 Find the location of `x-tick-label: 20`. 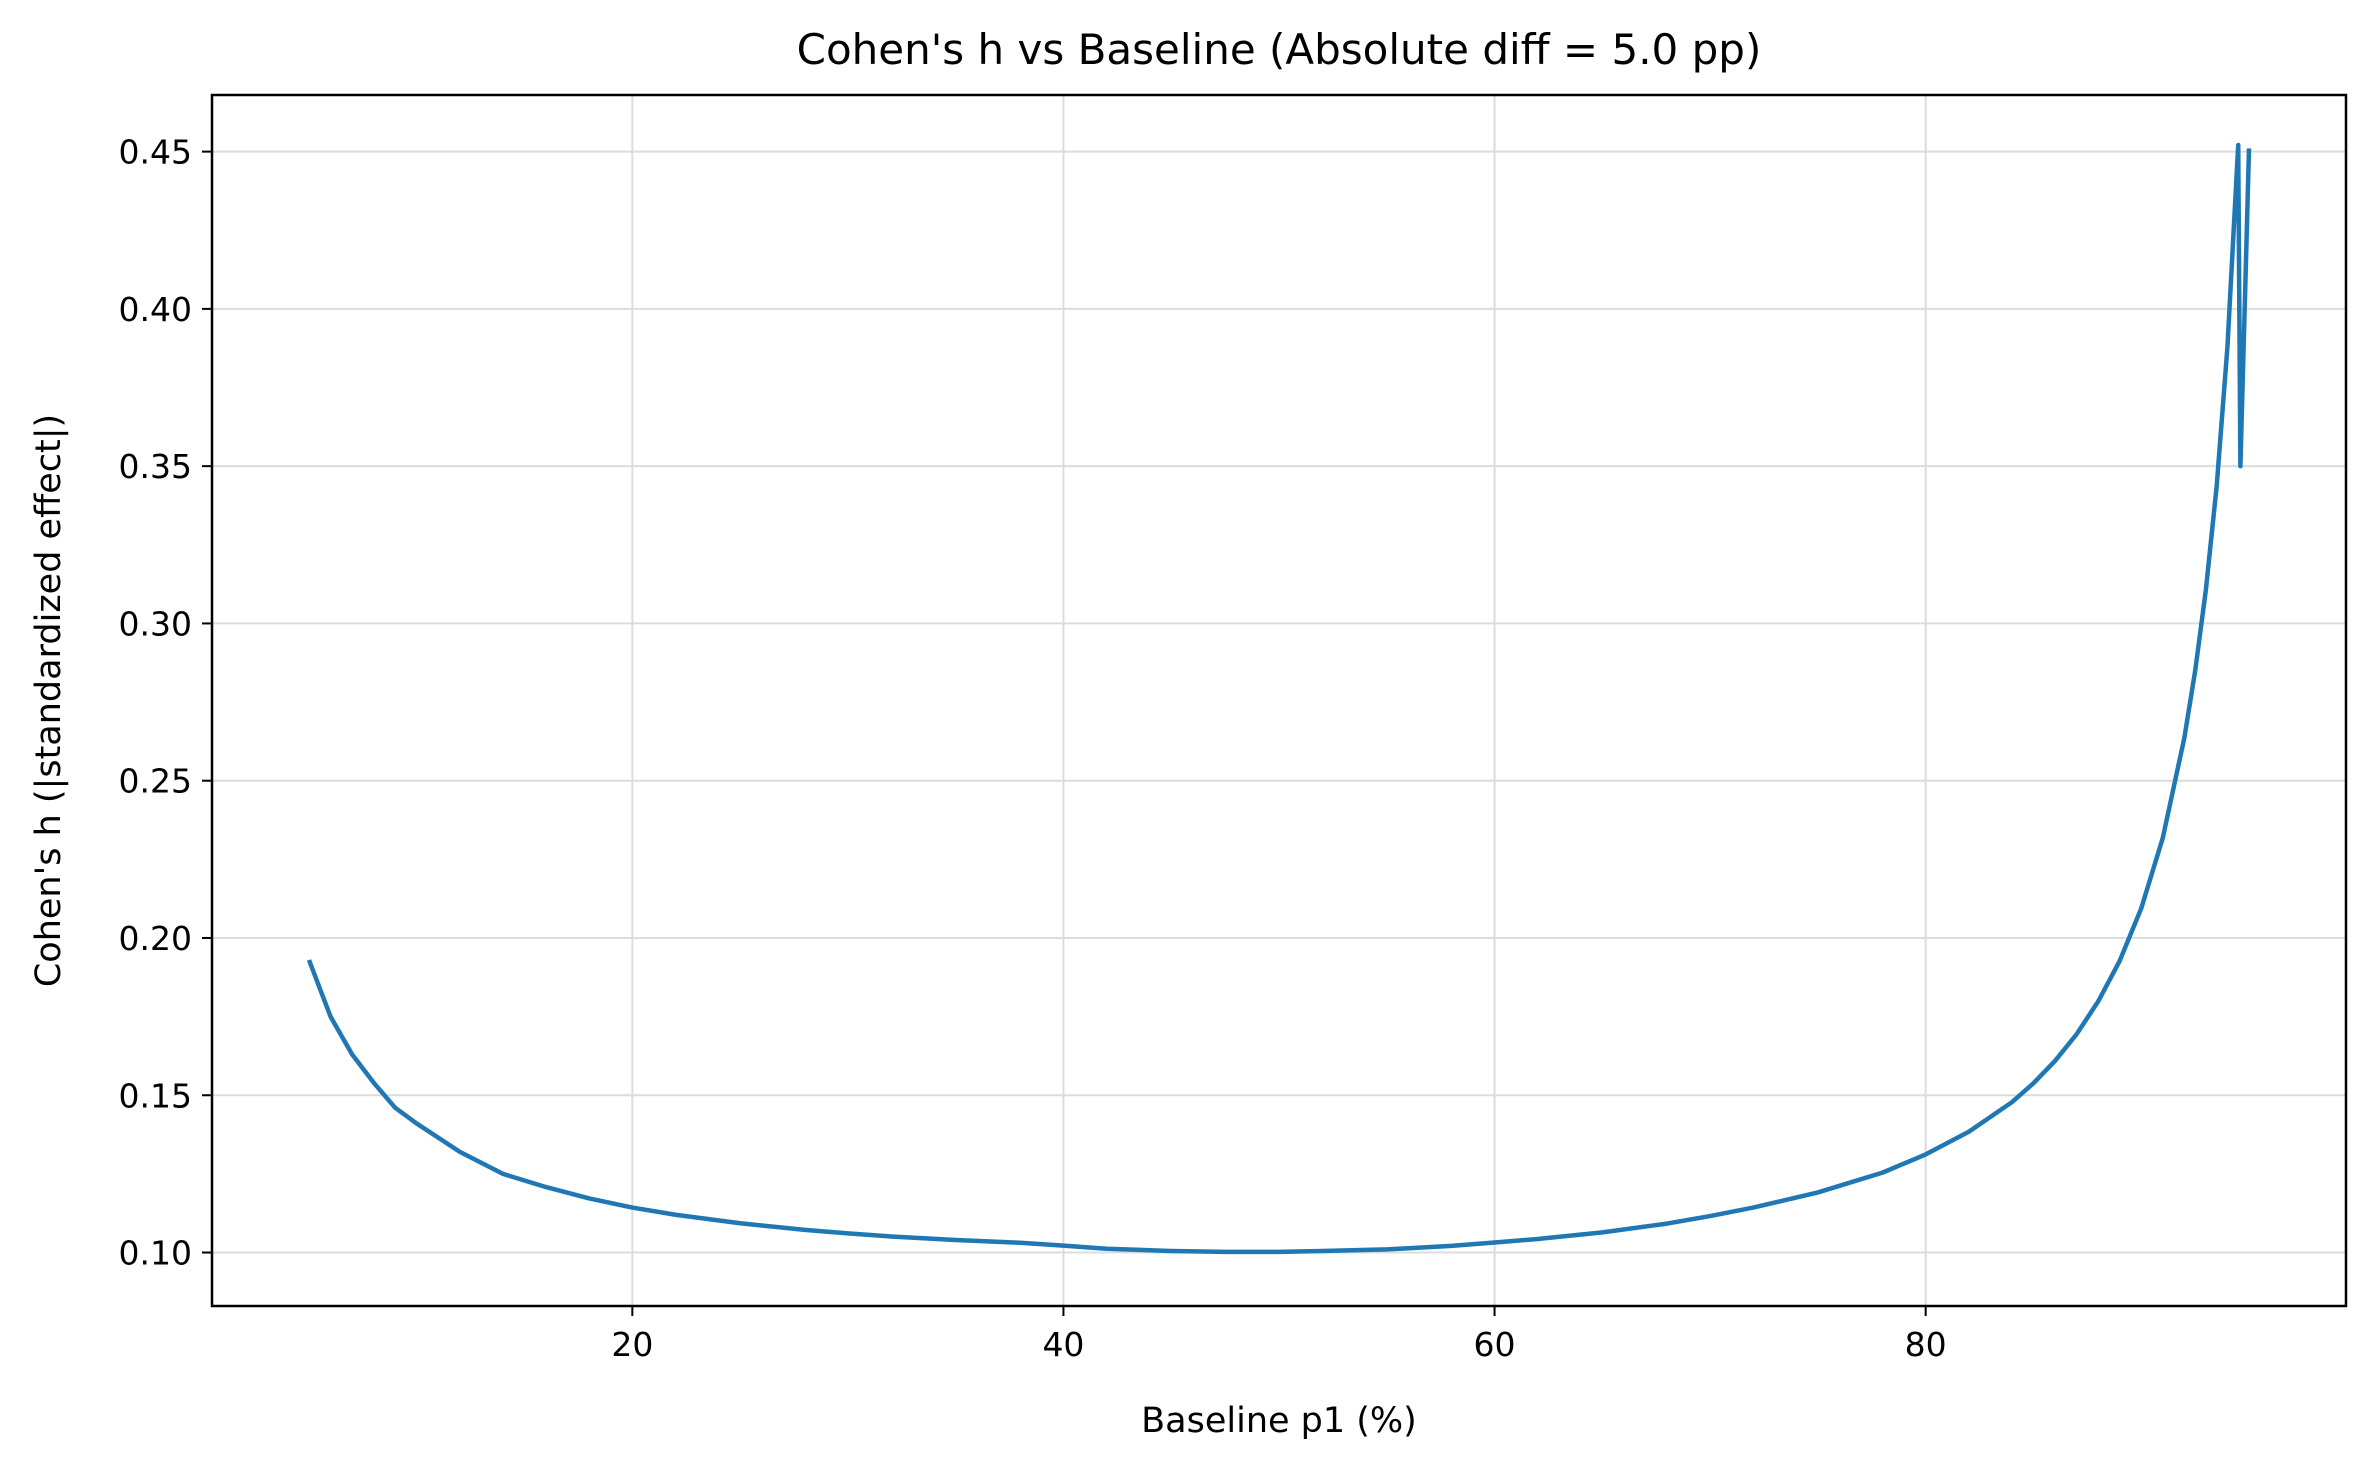

x-tick-label: 20 is located at coordinates (632, 1344).